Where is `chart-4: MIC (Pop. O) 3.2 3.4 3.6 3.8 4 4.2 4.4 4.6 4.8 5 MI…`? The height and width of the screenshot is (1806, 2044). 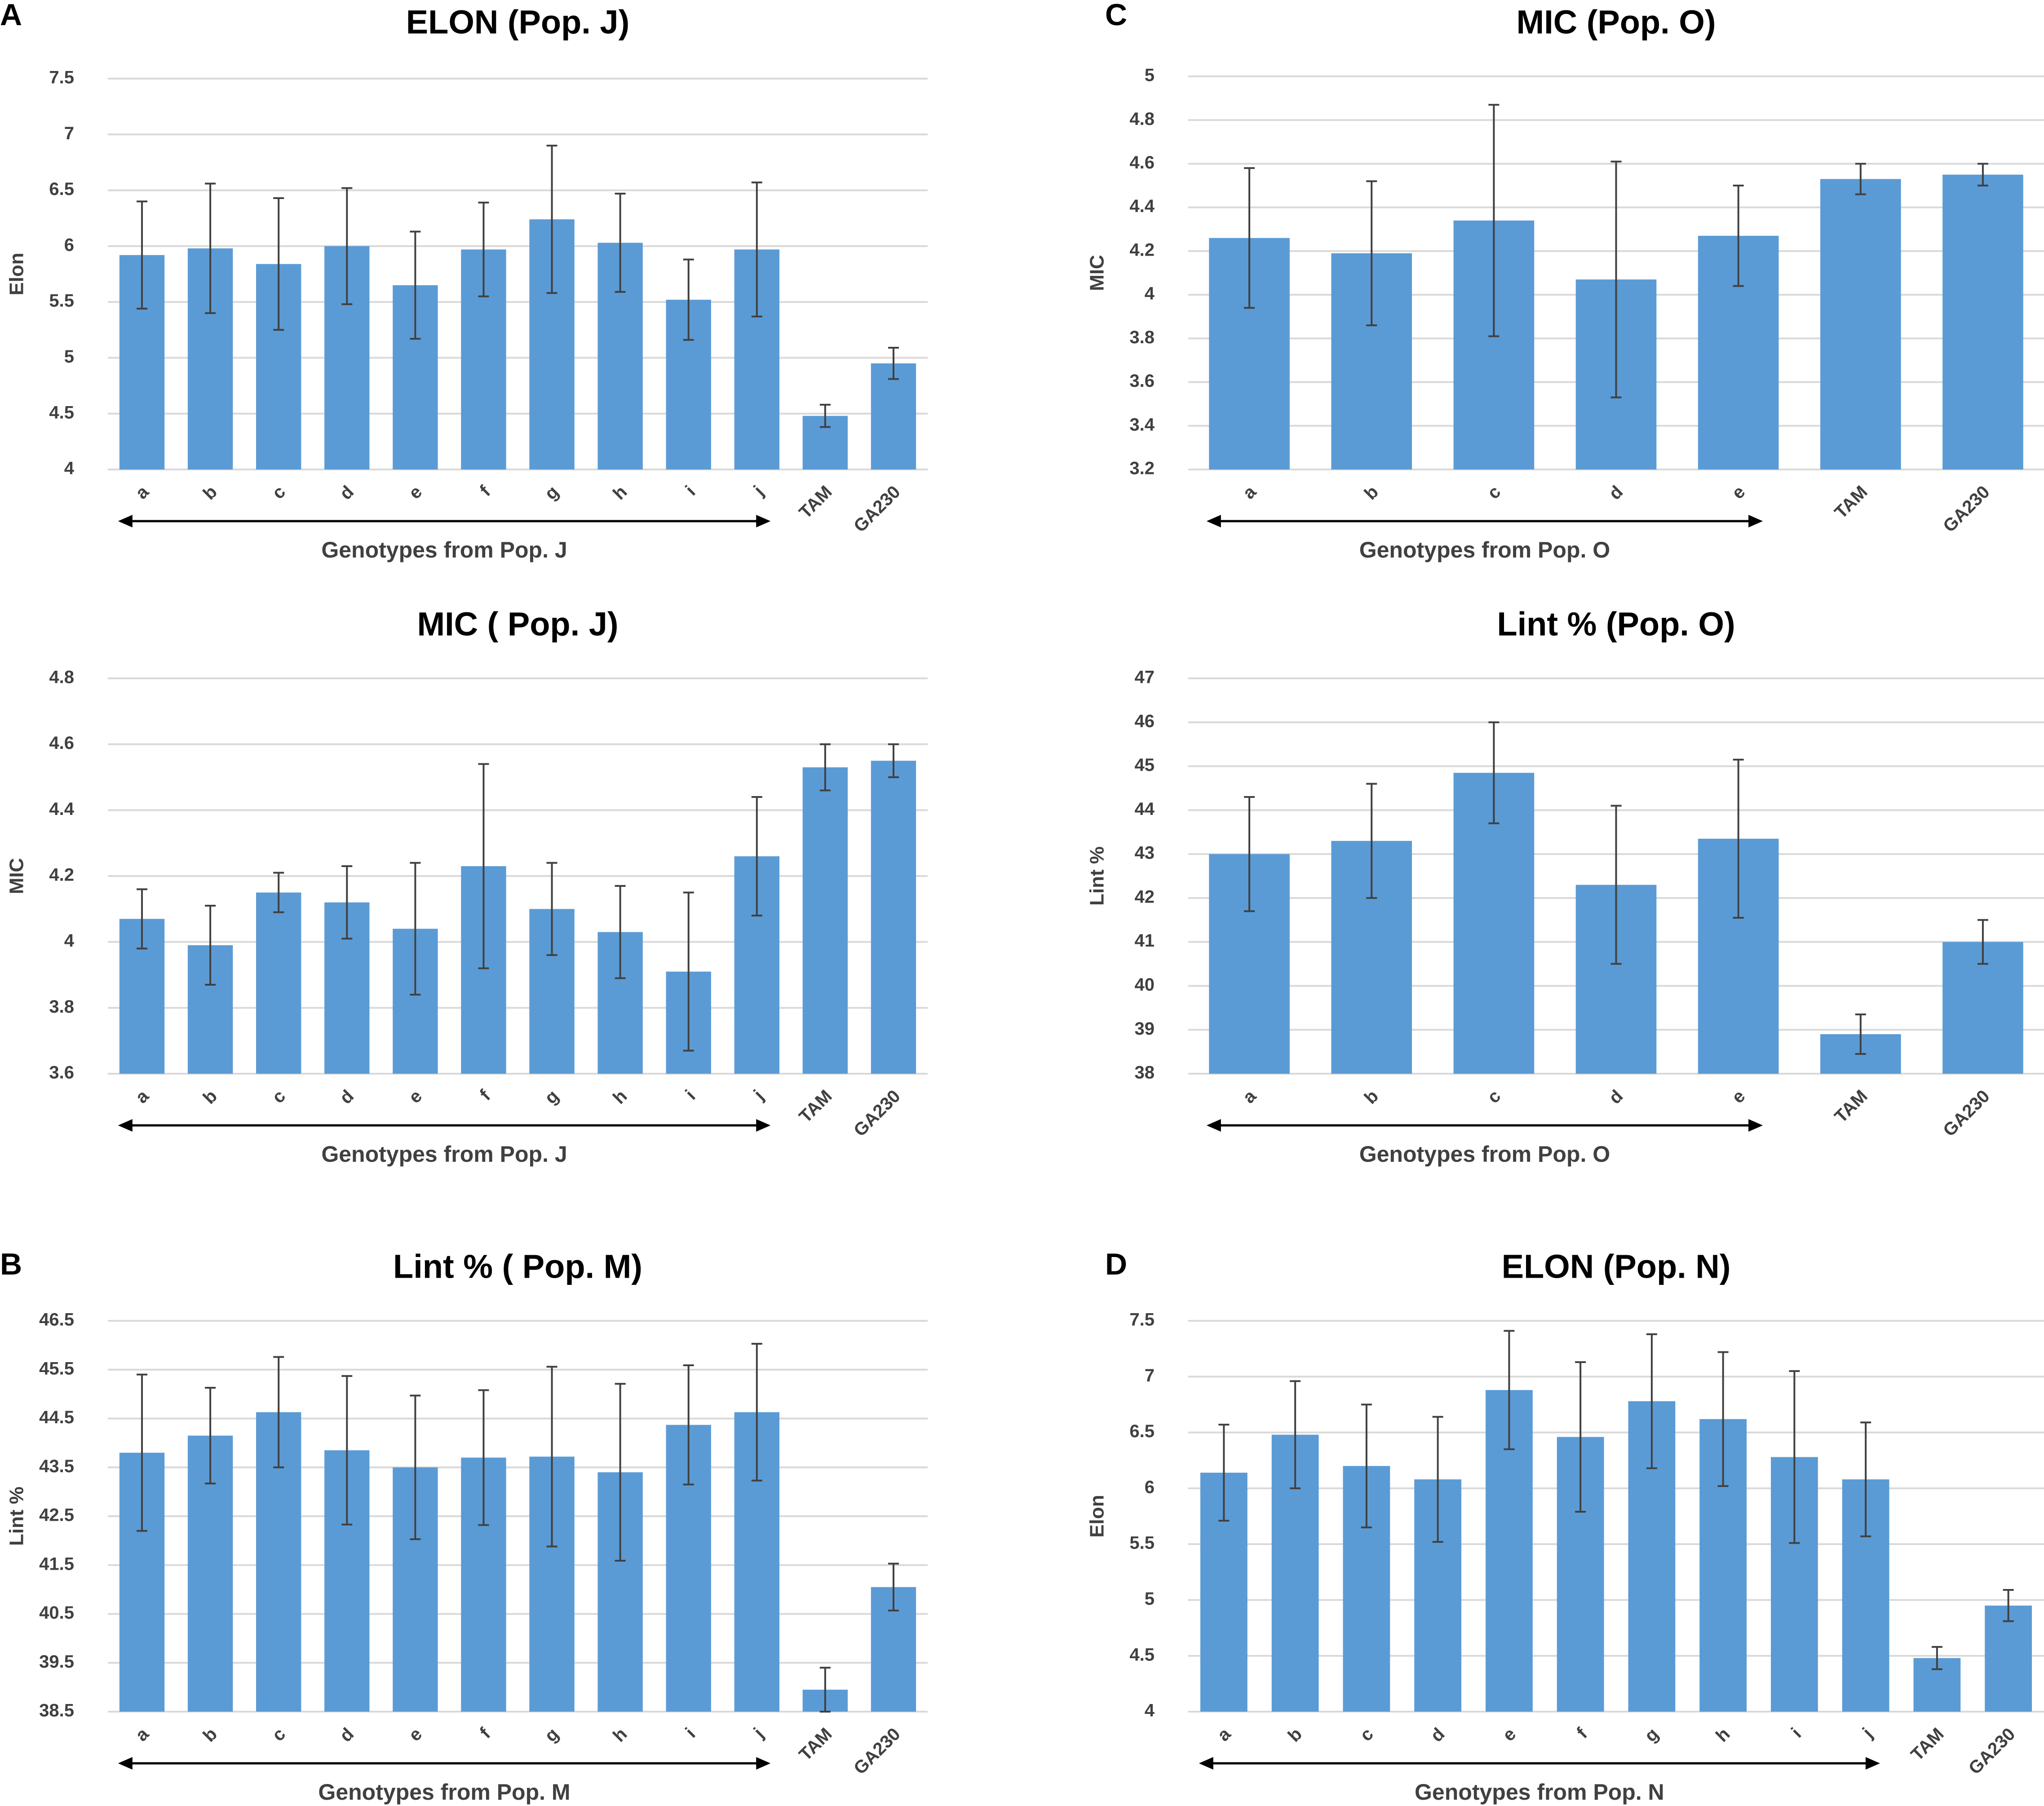 chart-4: MIC (Pop. O) 3.2 3.4 3.6 3.8 4 4.2 4.4 4.6 4.8 5 MI… is located at coordinates (1565, 283).